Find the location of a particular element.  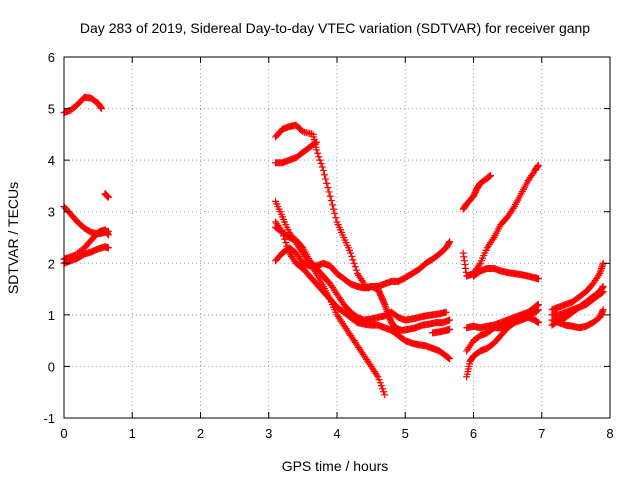

x-tick-label: 7 is located at coordinates (541, 433).